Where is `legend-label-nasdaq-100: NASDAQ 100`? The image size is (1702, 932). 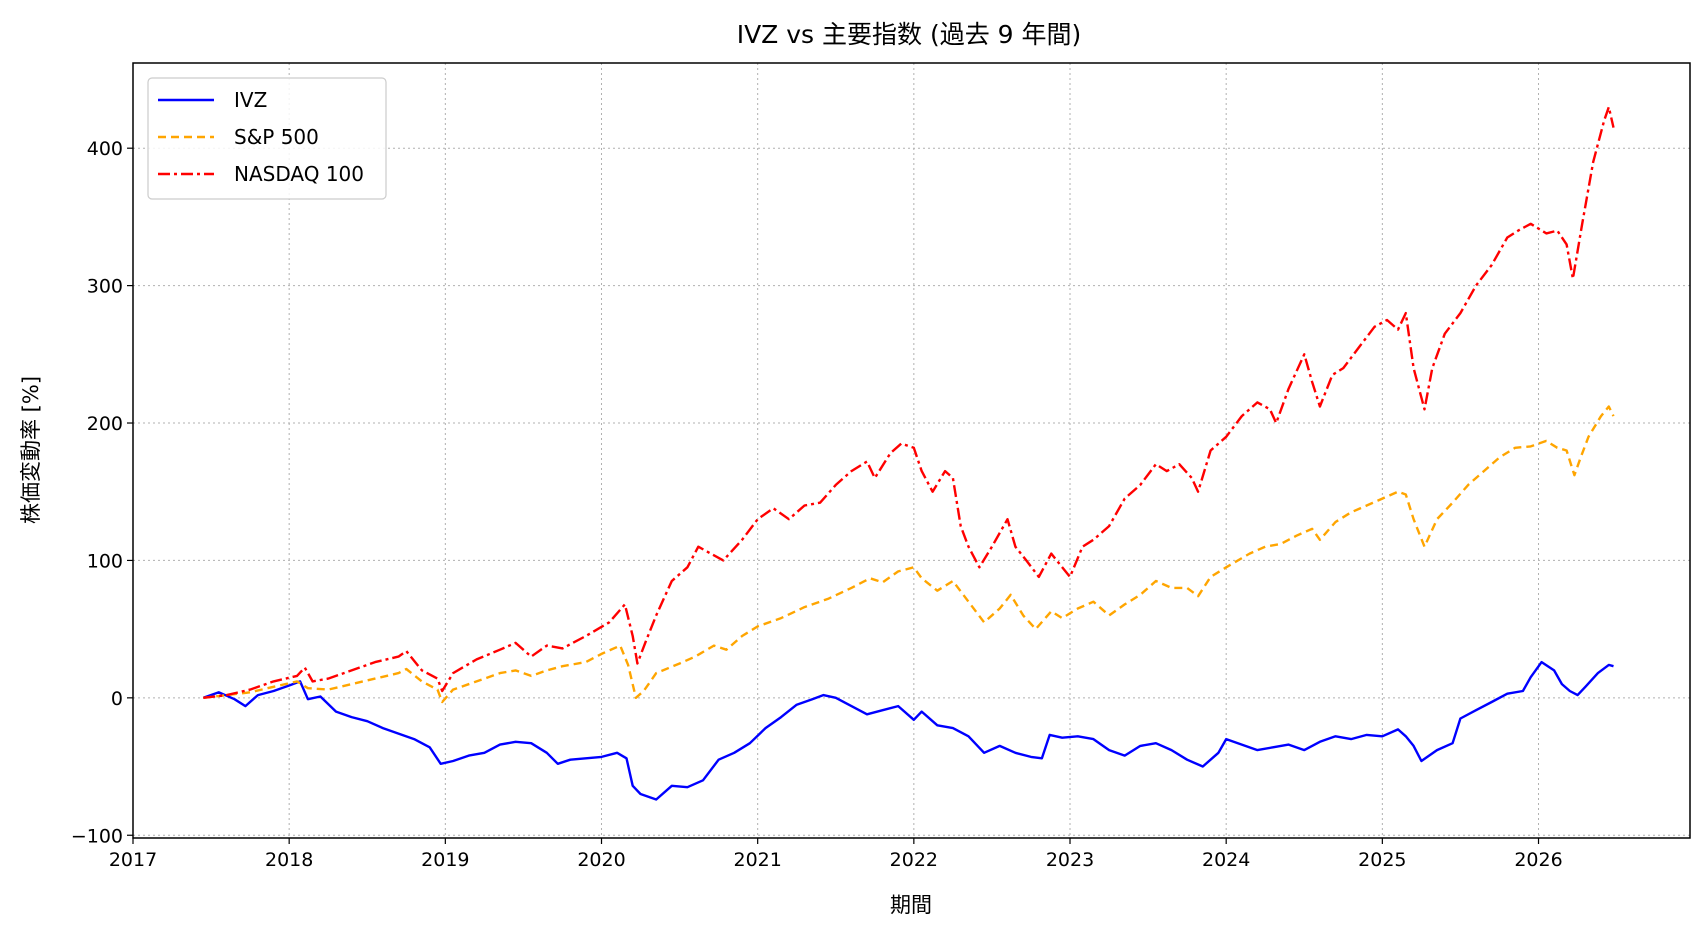
legend-label-nasdaq-100: NASDAQ 100 is located at coordinates (299, 174).